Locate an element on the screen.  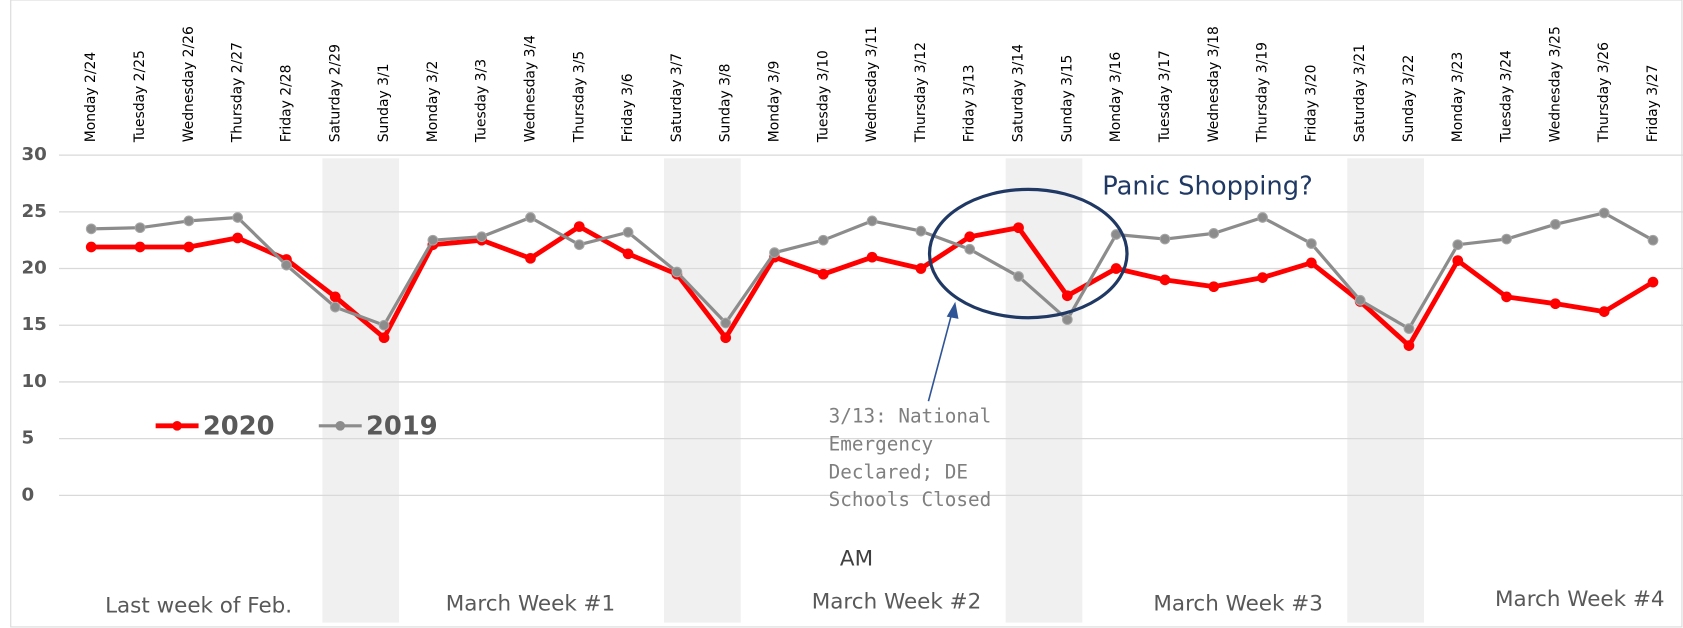
x-tick-label: Monday 3/16 is located at coordinates (1116, 97).